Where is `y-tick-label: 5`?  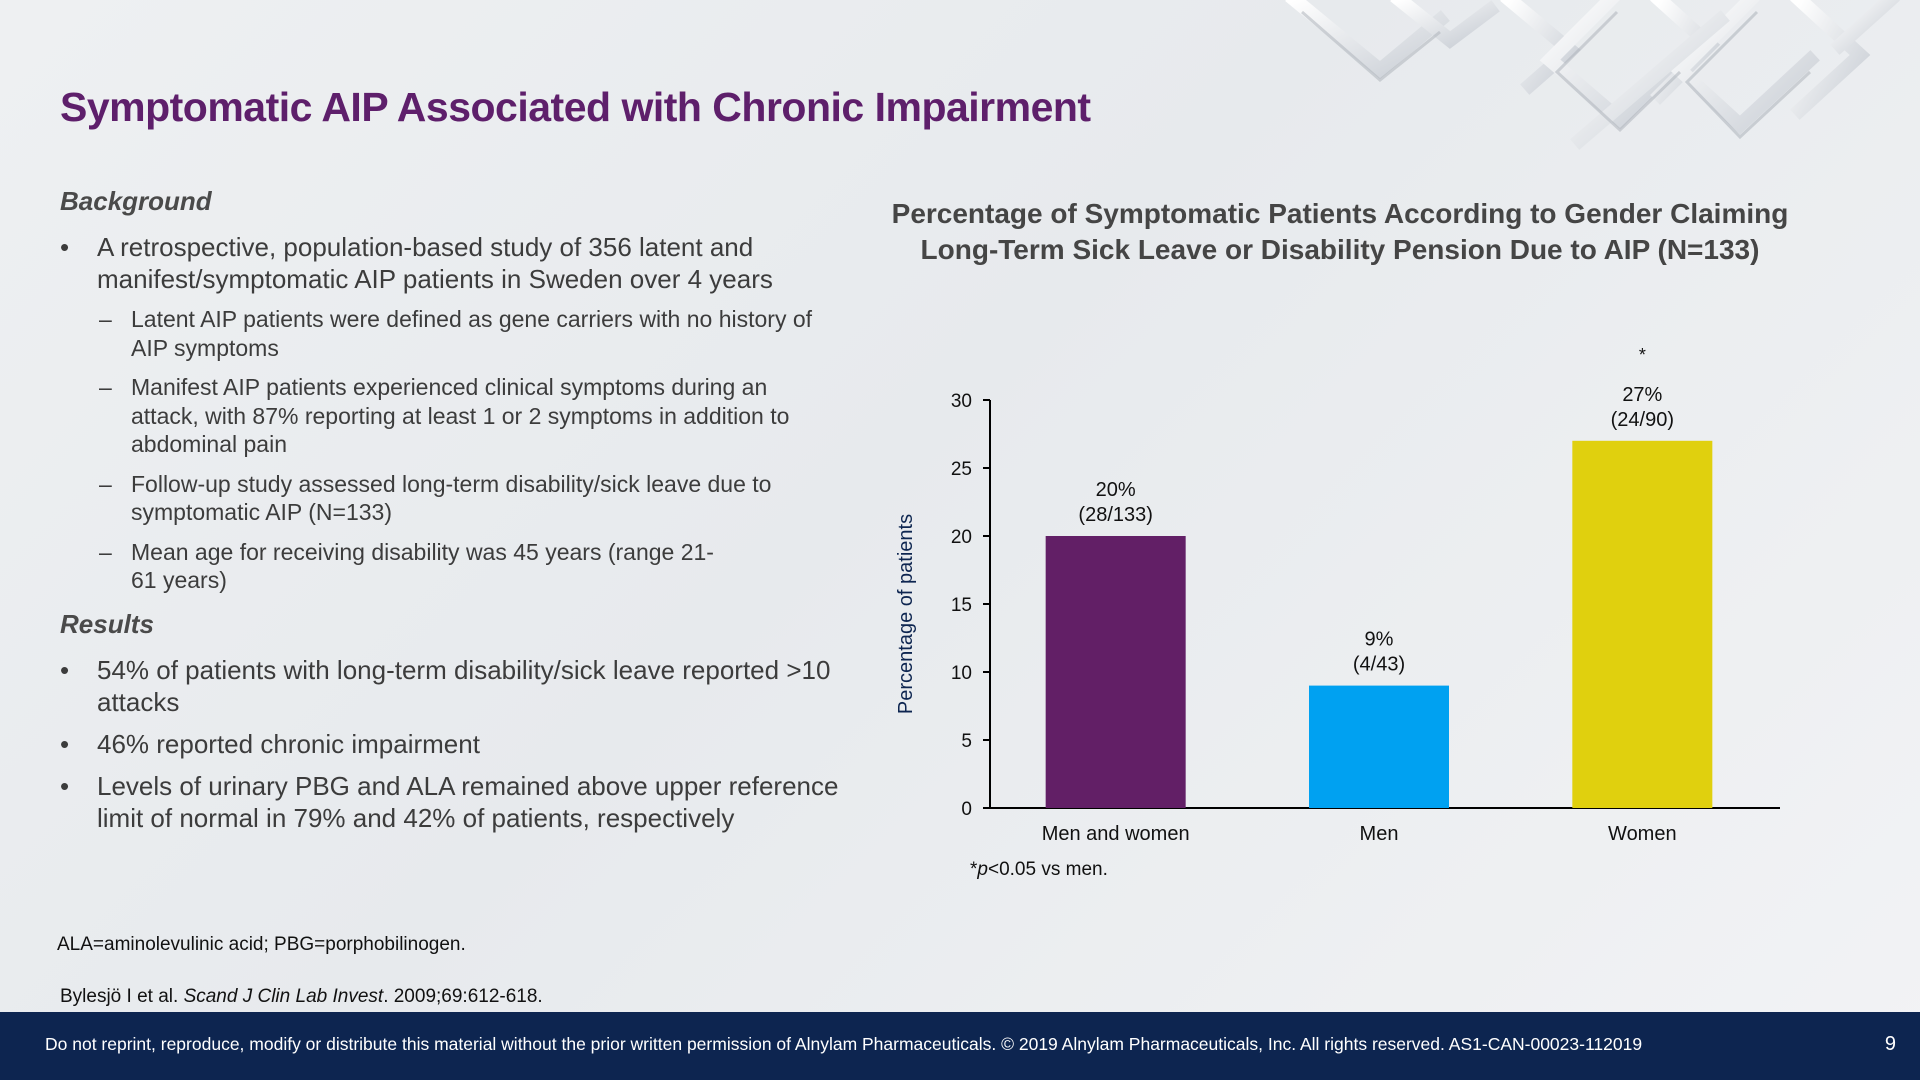 y-tick-label: 5 is located at coordinates (966, 741).